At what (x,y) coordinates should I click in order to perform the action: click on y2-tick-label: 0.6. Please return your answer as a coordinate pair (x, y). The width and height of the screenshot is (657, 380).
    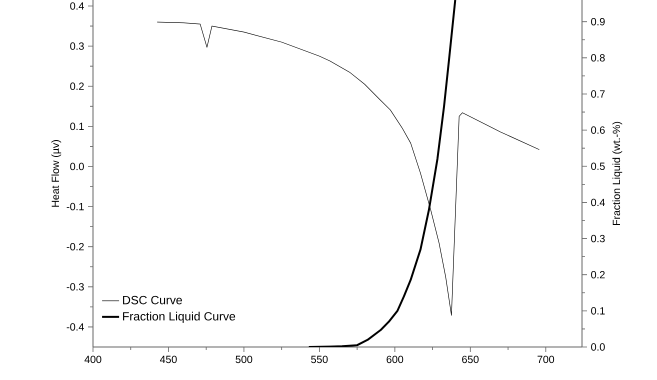
    Looking at the image, I should click on (598, 130).